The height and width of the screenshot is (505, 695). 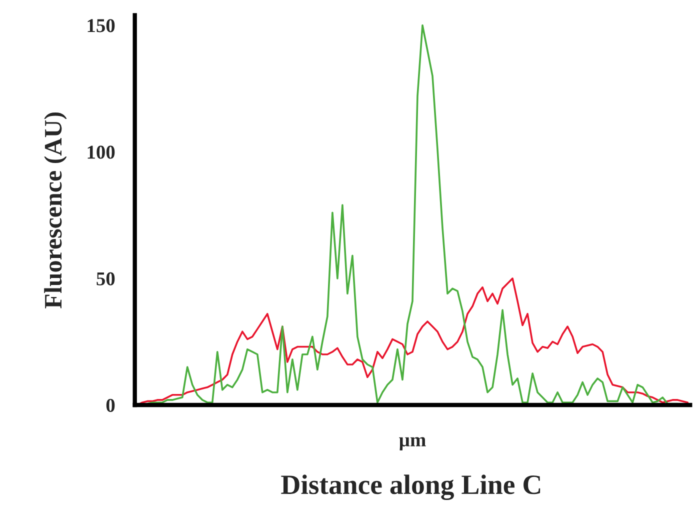 What do you see at coordinates (110, 405) in the screenshot?
I see `y-tick-label: 0` at bounding box center [110, 405].